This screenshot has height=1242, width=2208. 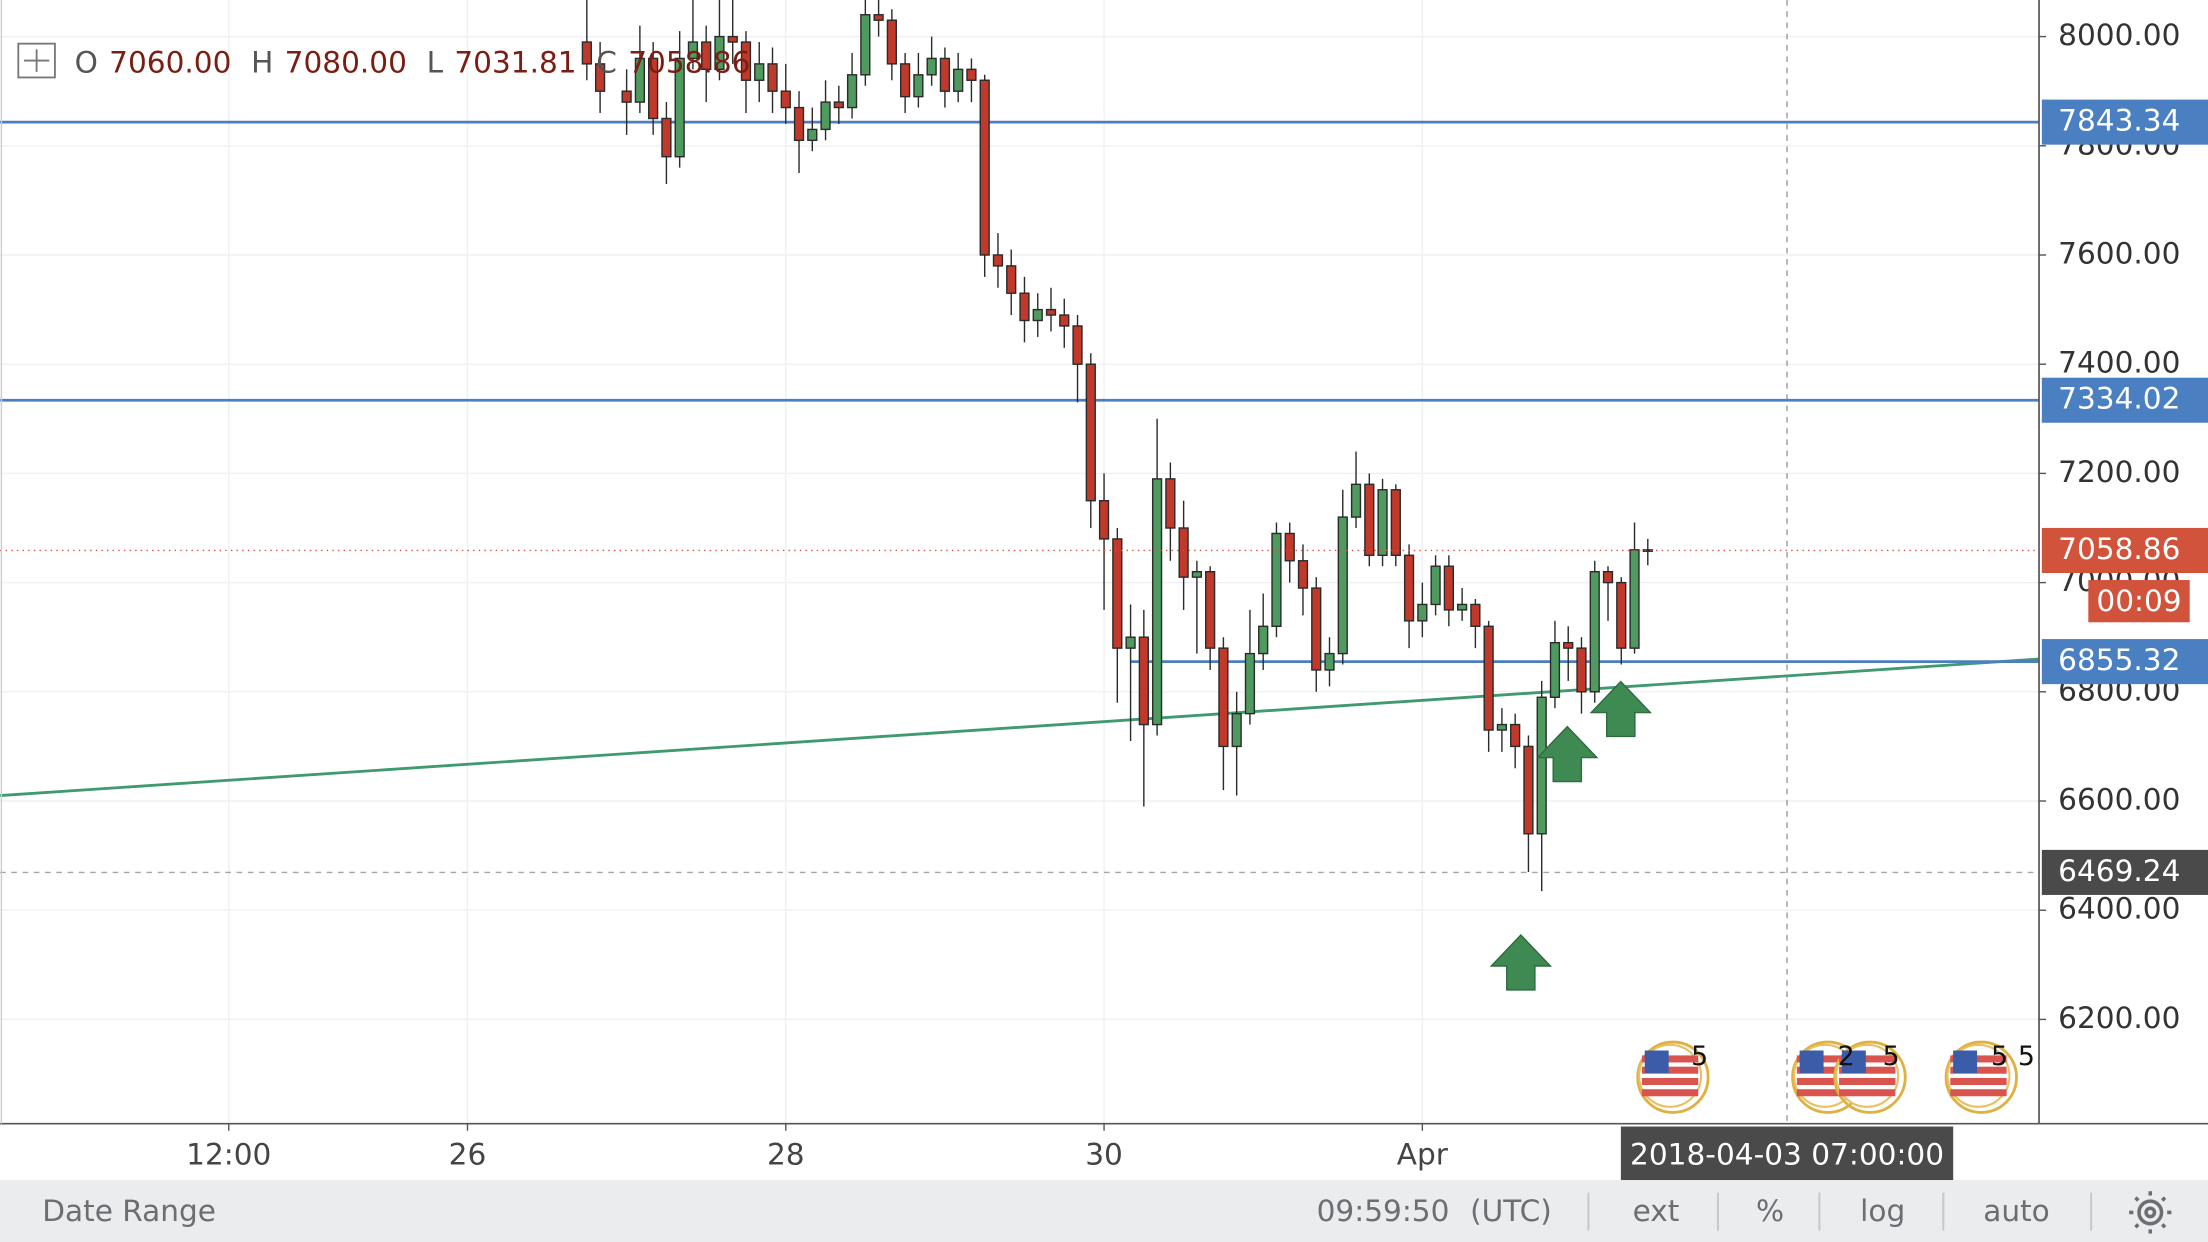 What do you see at coordinates (435, 62) in the screenshot?
I see `ohlc-label: L` at bounding box center [435, 62].